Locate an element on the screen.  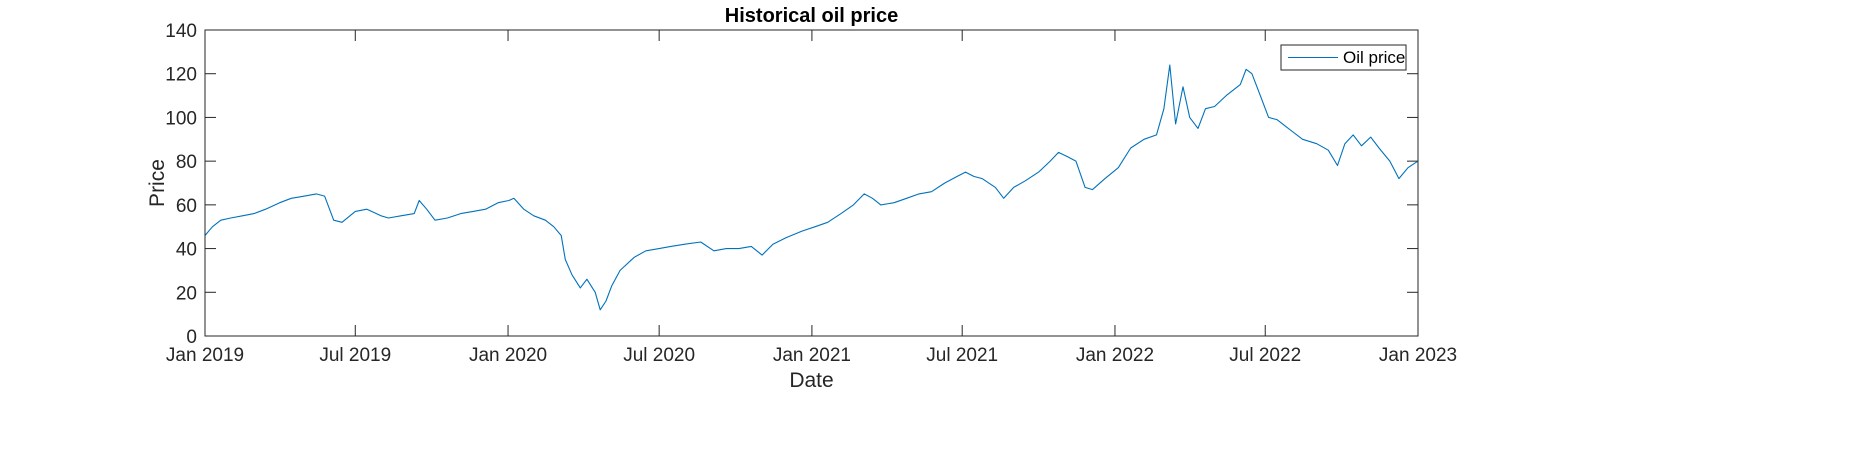
y-tick-label: 100 is located at coordinates (181, 118).